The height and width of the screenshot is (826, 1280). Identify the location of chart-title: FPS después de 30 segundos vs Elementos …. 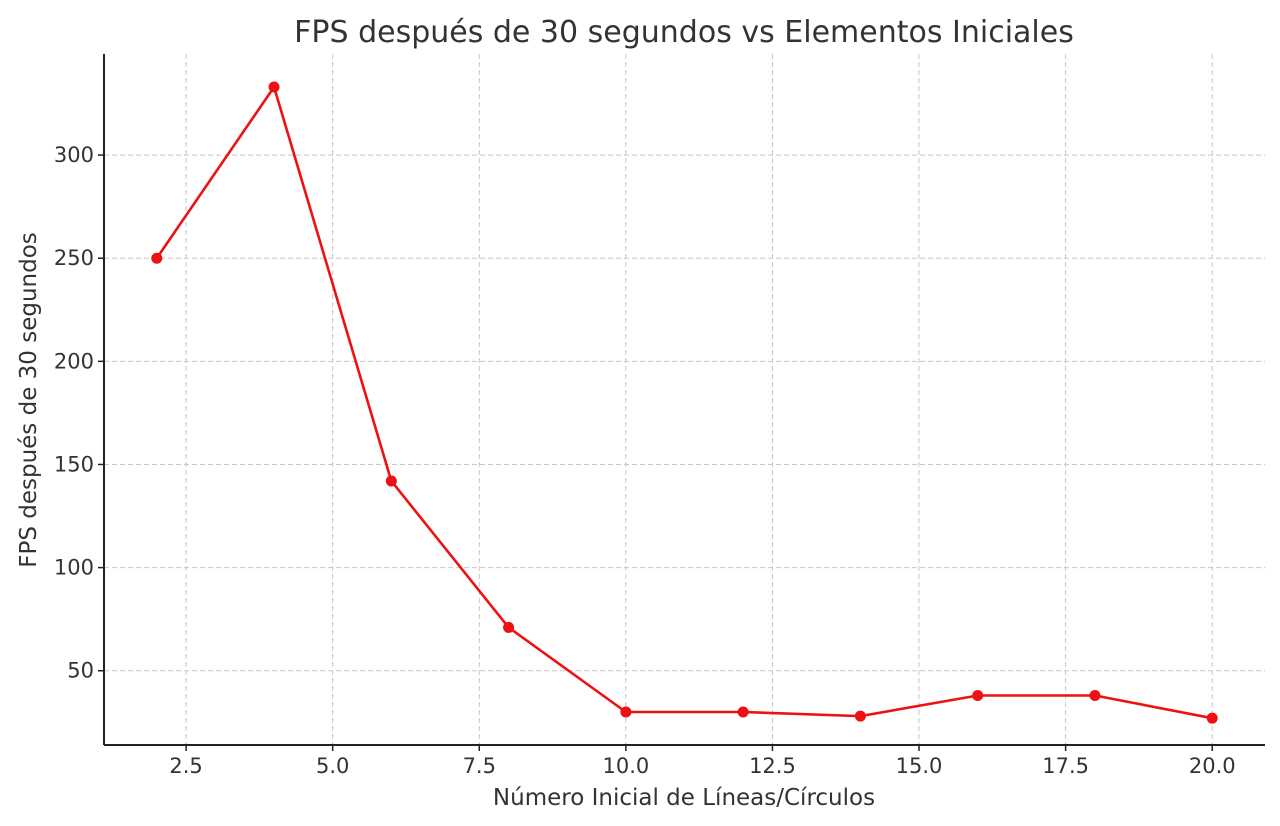
(684, 32).